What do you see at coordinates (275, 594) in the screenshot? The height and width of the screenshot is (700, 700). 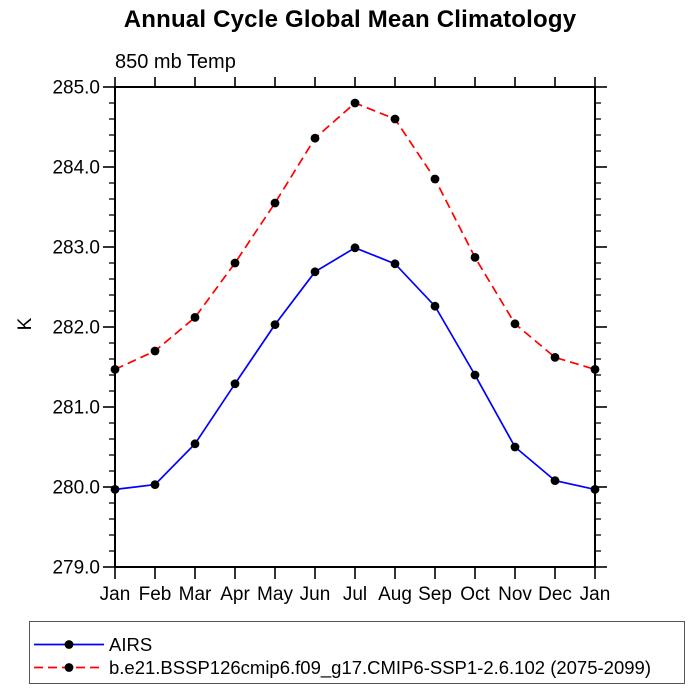 I see `x-axis-tick-label: May` at bounding box center [275, 594].